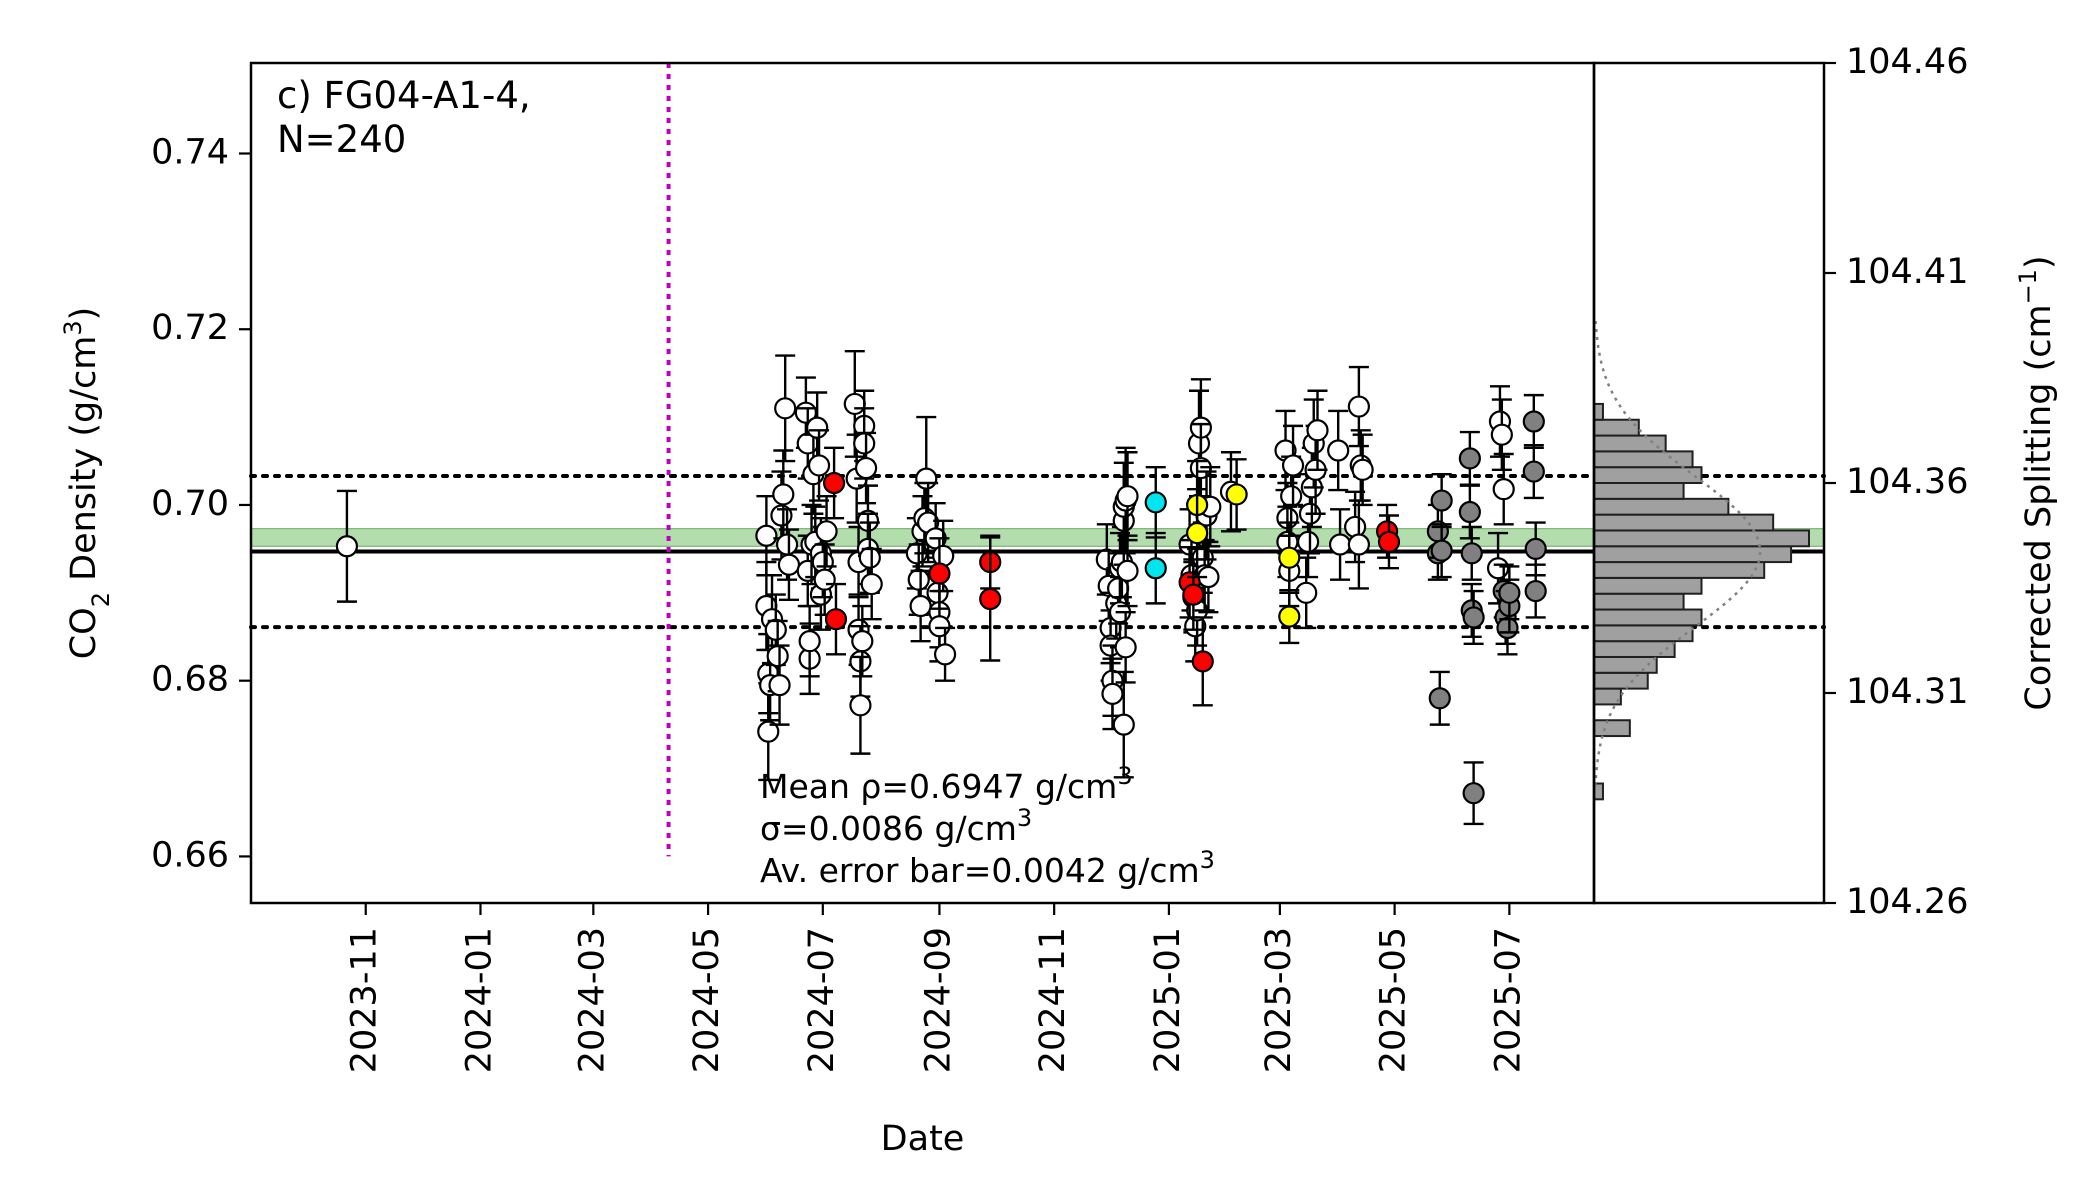  Describe the element at coordinates (1207, 860) in the screenshot. I see `stats-annotation-line-part: 3` at that location.